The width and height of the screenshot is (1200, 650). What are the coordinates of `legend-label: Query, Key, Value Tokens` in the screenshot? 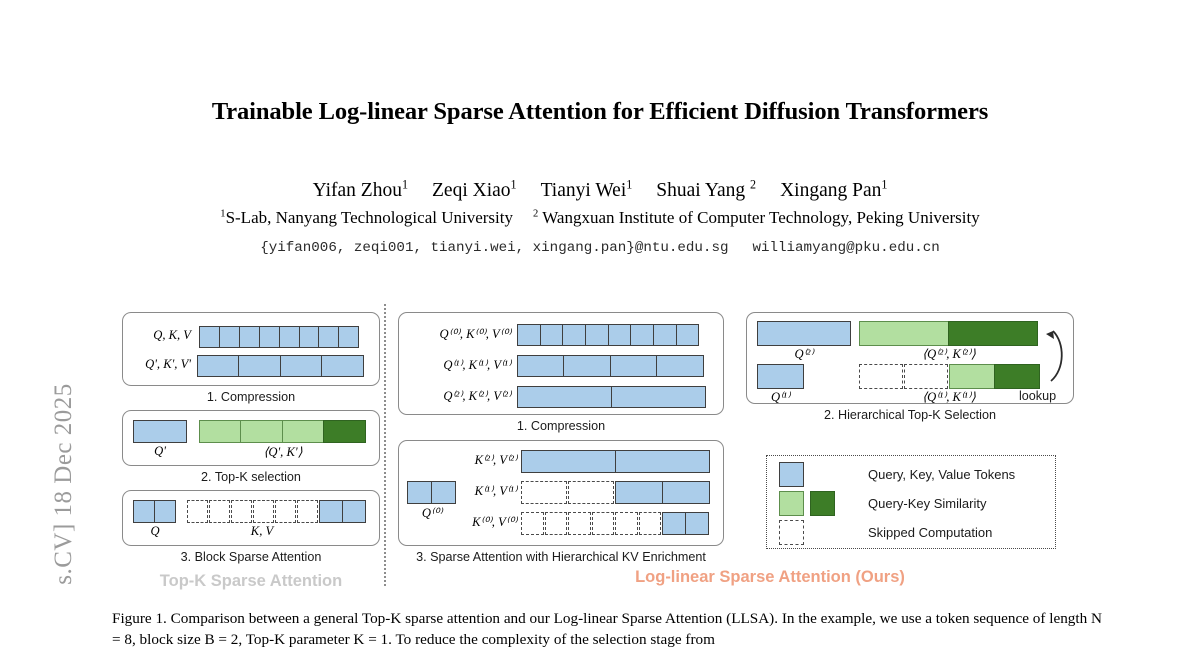 It's located at (942, 474).